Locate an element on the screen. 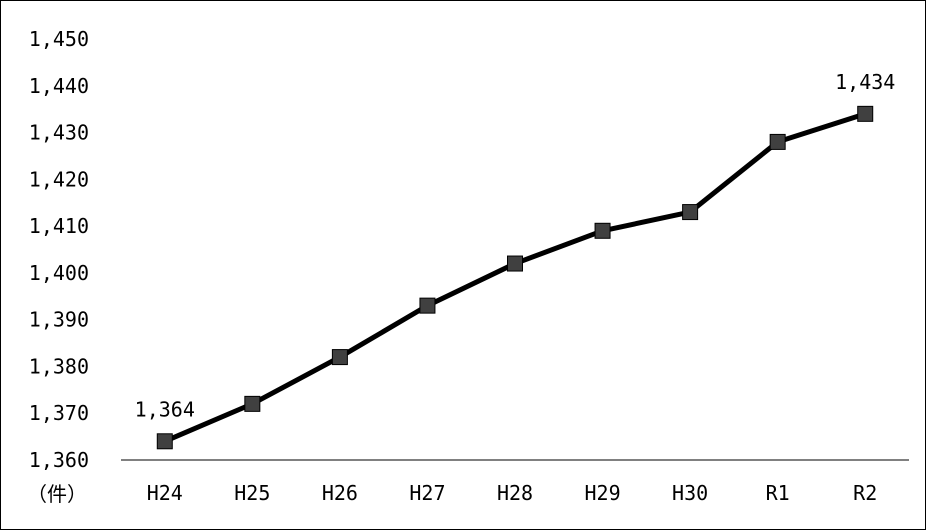  y-tick-label: 1,420 is located at coordinates (59, 179).